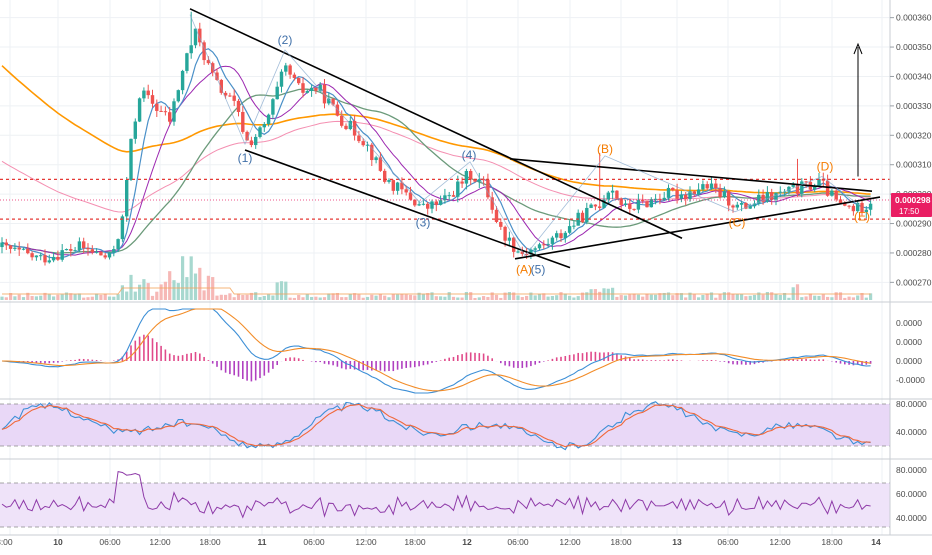  What do you see at coordinates (914, 18) in the screenshot?
I see `price-tick-label-0: 0.000360` at bounding box center [914, 18].